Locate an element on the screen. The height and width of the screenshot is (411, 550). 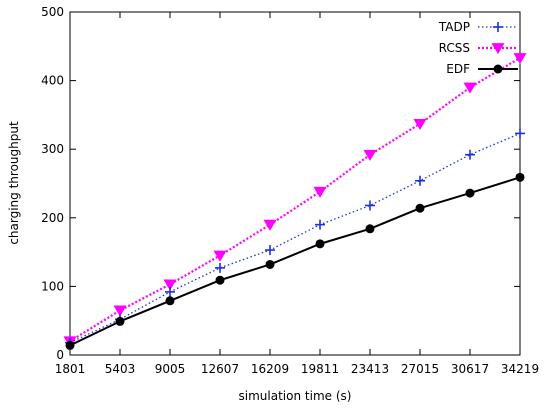
y-tick-label: 200 is located at coordinates (52, 218).